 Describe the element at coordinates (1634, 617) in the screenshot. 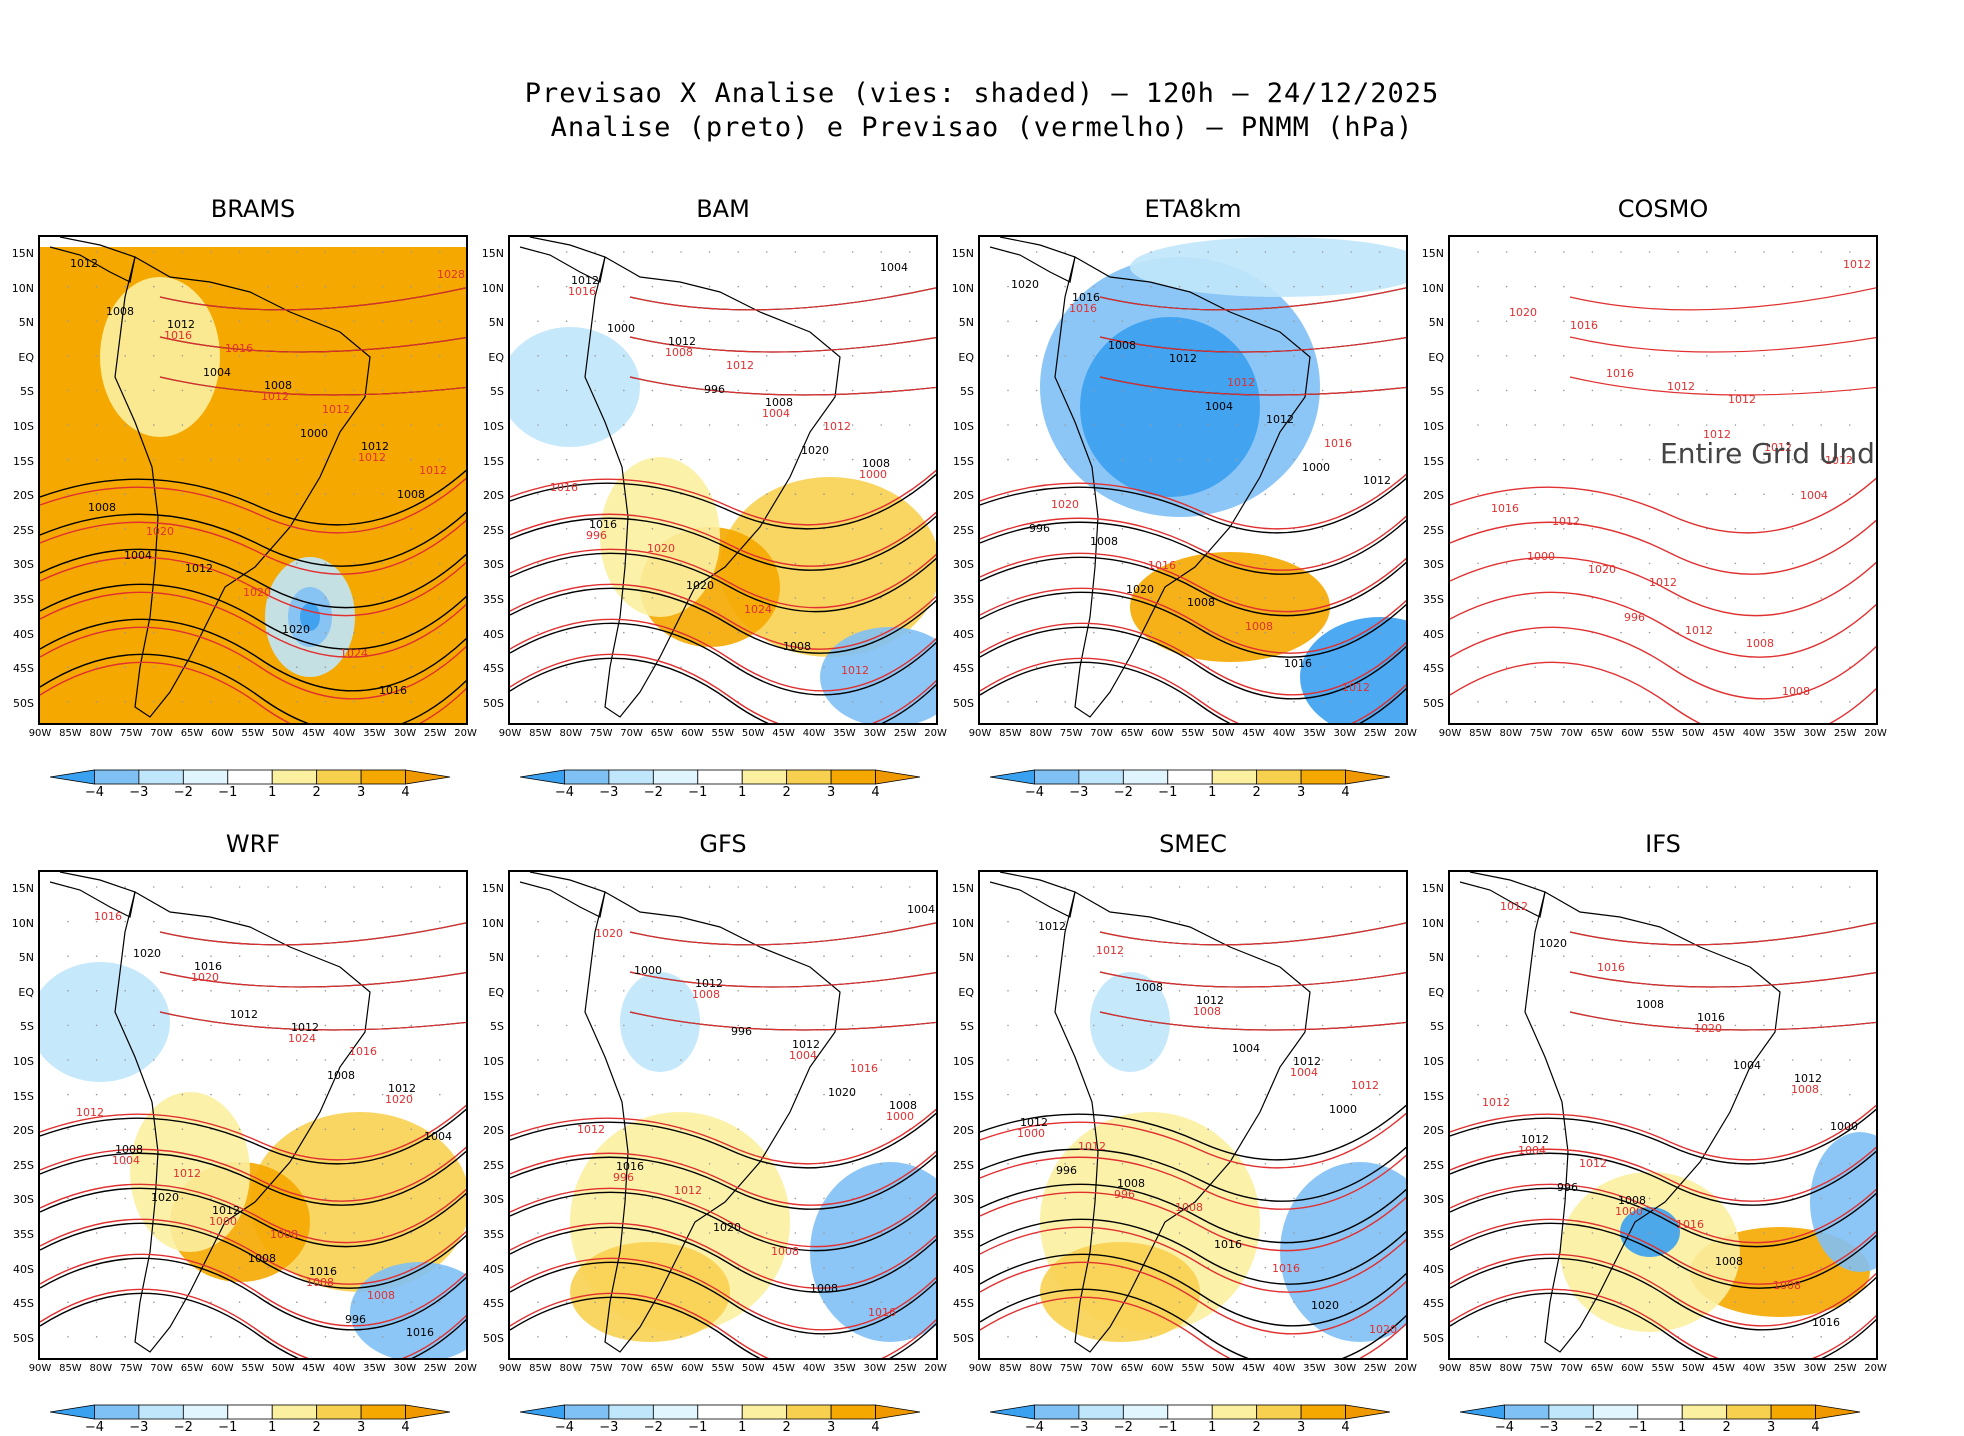

I see `forecast-isobar-label: 996` at that location.